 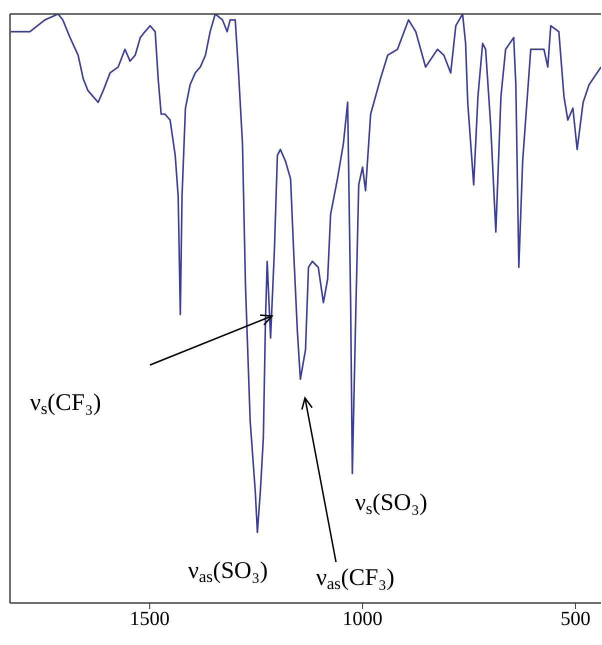 What do you see at coordinates (355, 579) in the screenshot?
I see `annotation: ν$_{as}$(CF₃)` at bounding box center [355, 579].